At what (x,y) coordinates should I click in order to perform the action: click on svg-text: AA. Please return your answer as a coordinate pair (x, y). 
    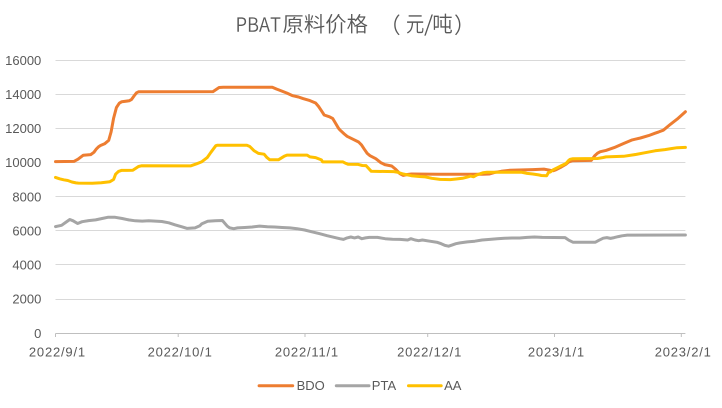
    Looking at the image, I should click on (453, 385).